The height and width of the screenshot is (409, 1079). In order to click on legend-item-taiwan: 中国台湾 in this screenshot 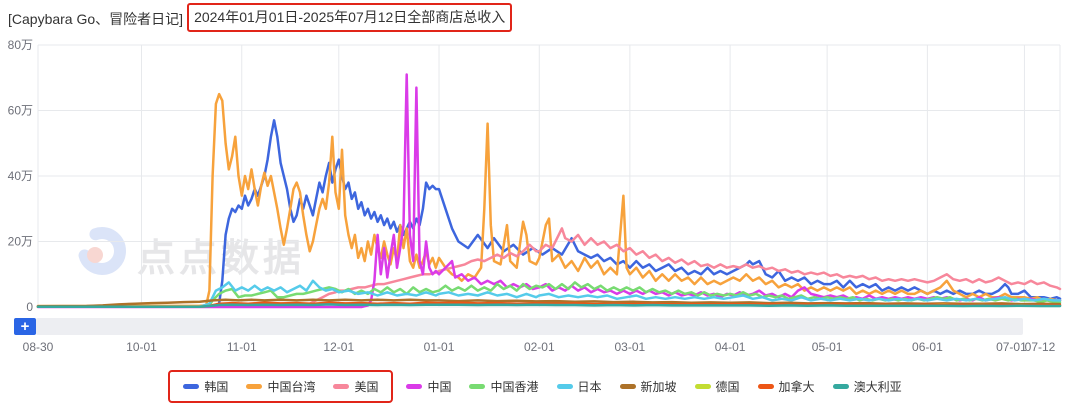, I will do `click(280, 386)`.